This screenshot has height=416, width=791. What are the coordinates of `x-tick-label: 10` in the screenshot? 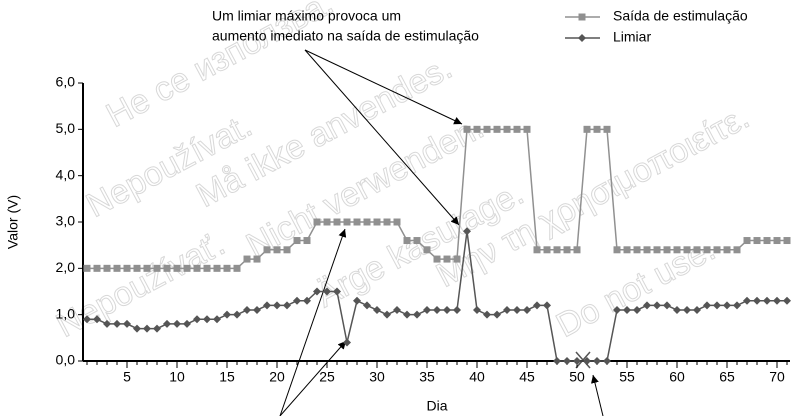 It's located at (177, 377).